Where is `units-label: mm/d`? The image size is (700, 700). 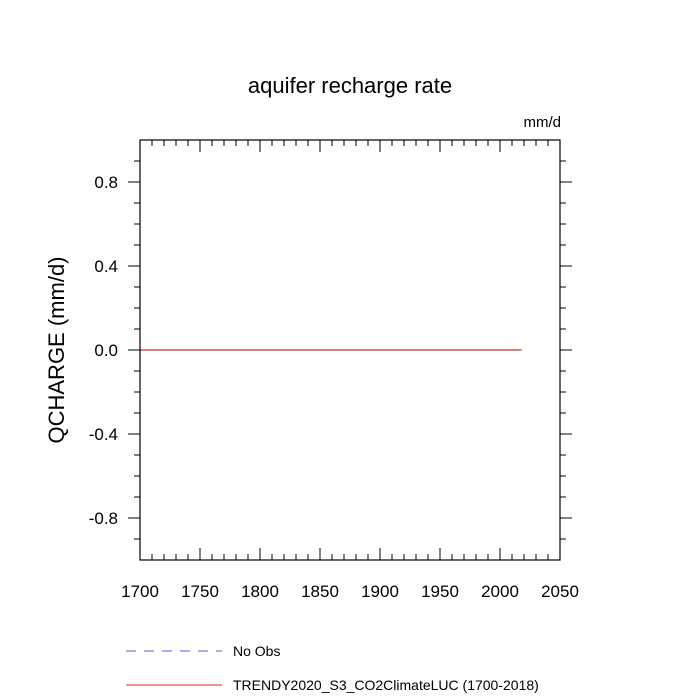 units-label: mm/d is located at coordinates (543, 122).